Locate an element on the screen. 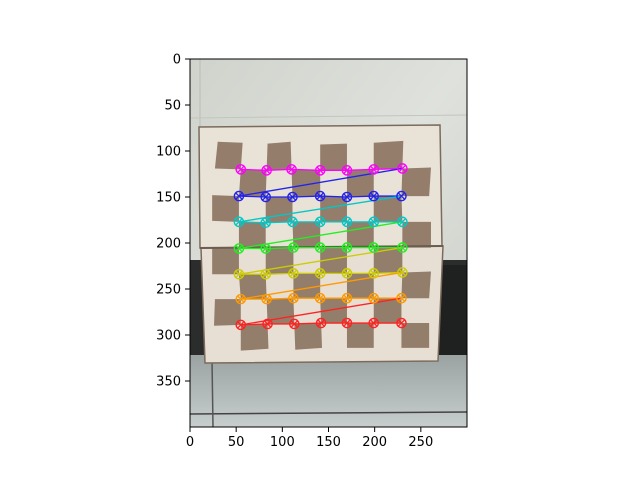 The image size is (640, 480). y-tick-label: 100 is located at coordinates (168, 152).